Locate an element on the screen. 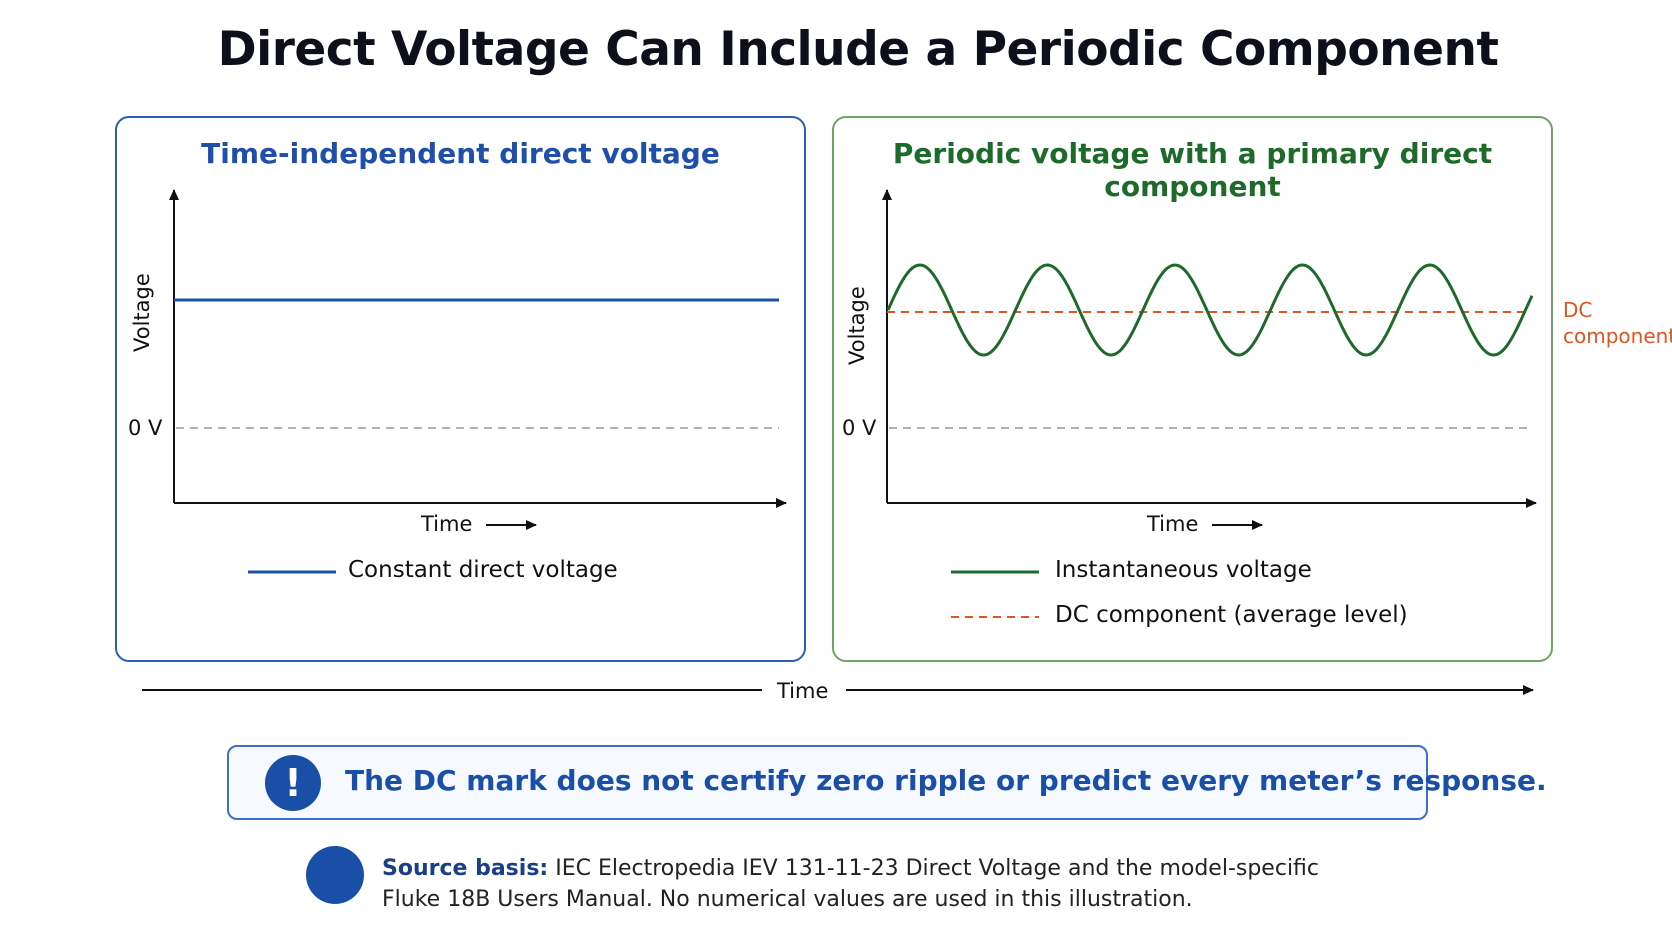  dc-component-label-line2: component is located at coordinates (1617, 336).